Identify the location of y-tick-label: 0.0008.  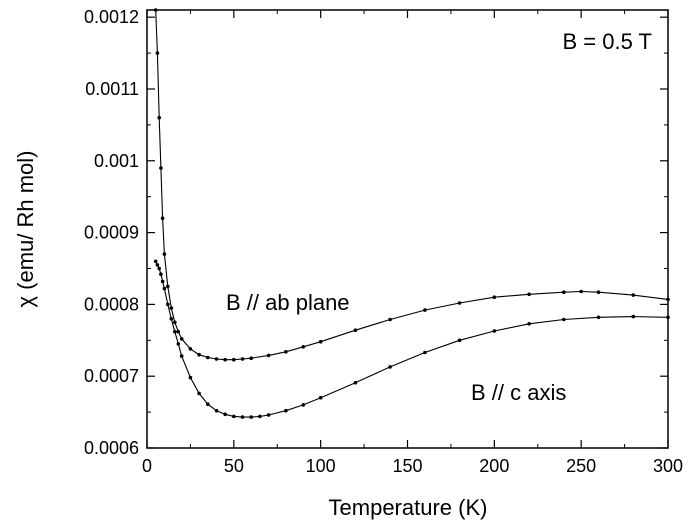
(111, 304).